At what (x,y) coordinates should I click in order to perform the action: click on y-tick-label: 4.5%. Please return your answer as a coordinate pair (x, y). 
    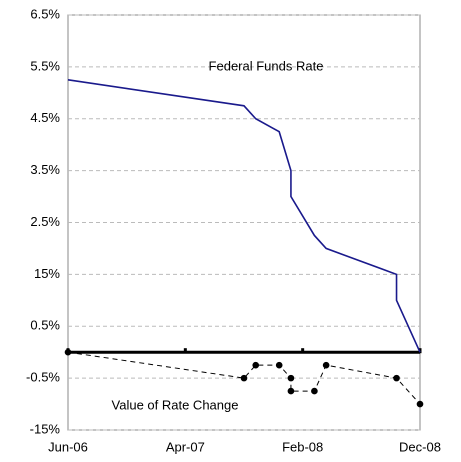
    Looking at the image, I should click on (45, 117).